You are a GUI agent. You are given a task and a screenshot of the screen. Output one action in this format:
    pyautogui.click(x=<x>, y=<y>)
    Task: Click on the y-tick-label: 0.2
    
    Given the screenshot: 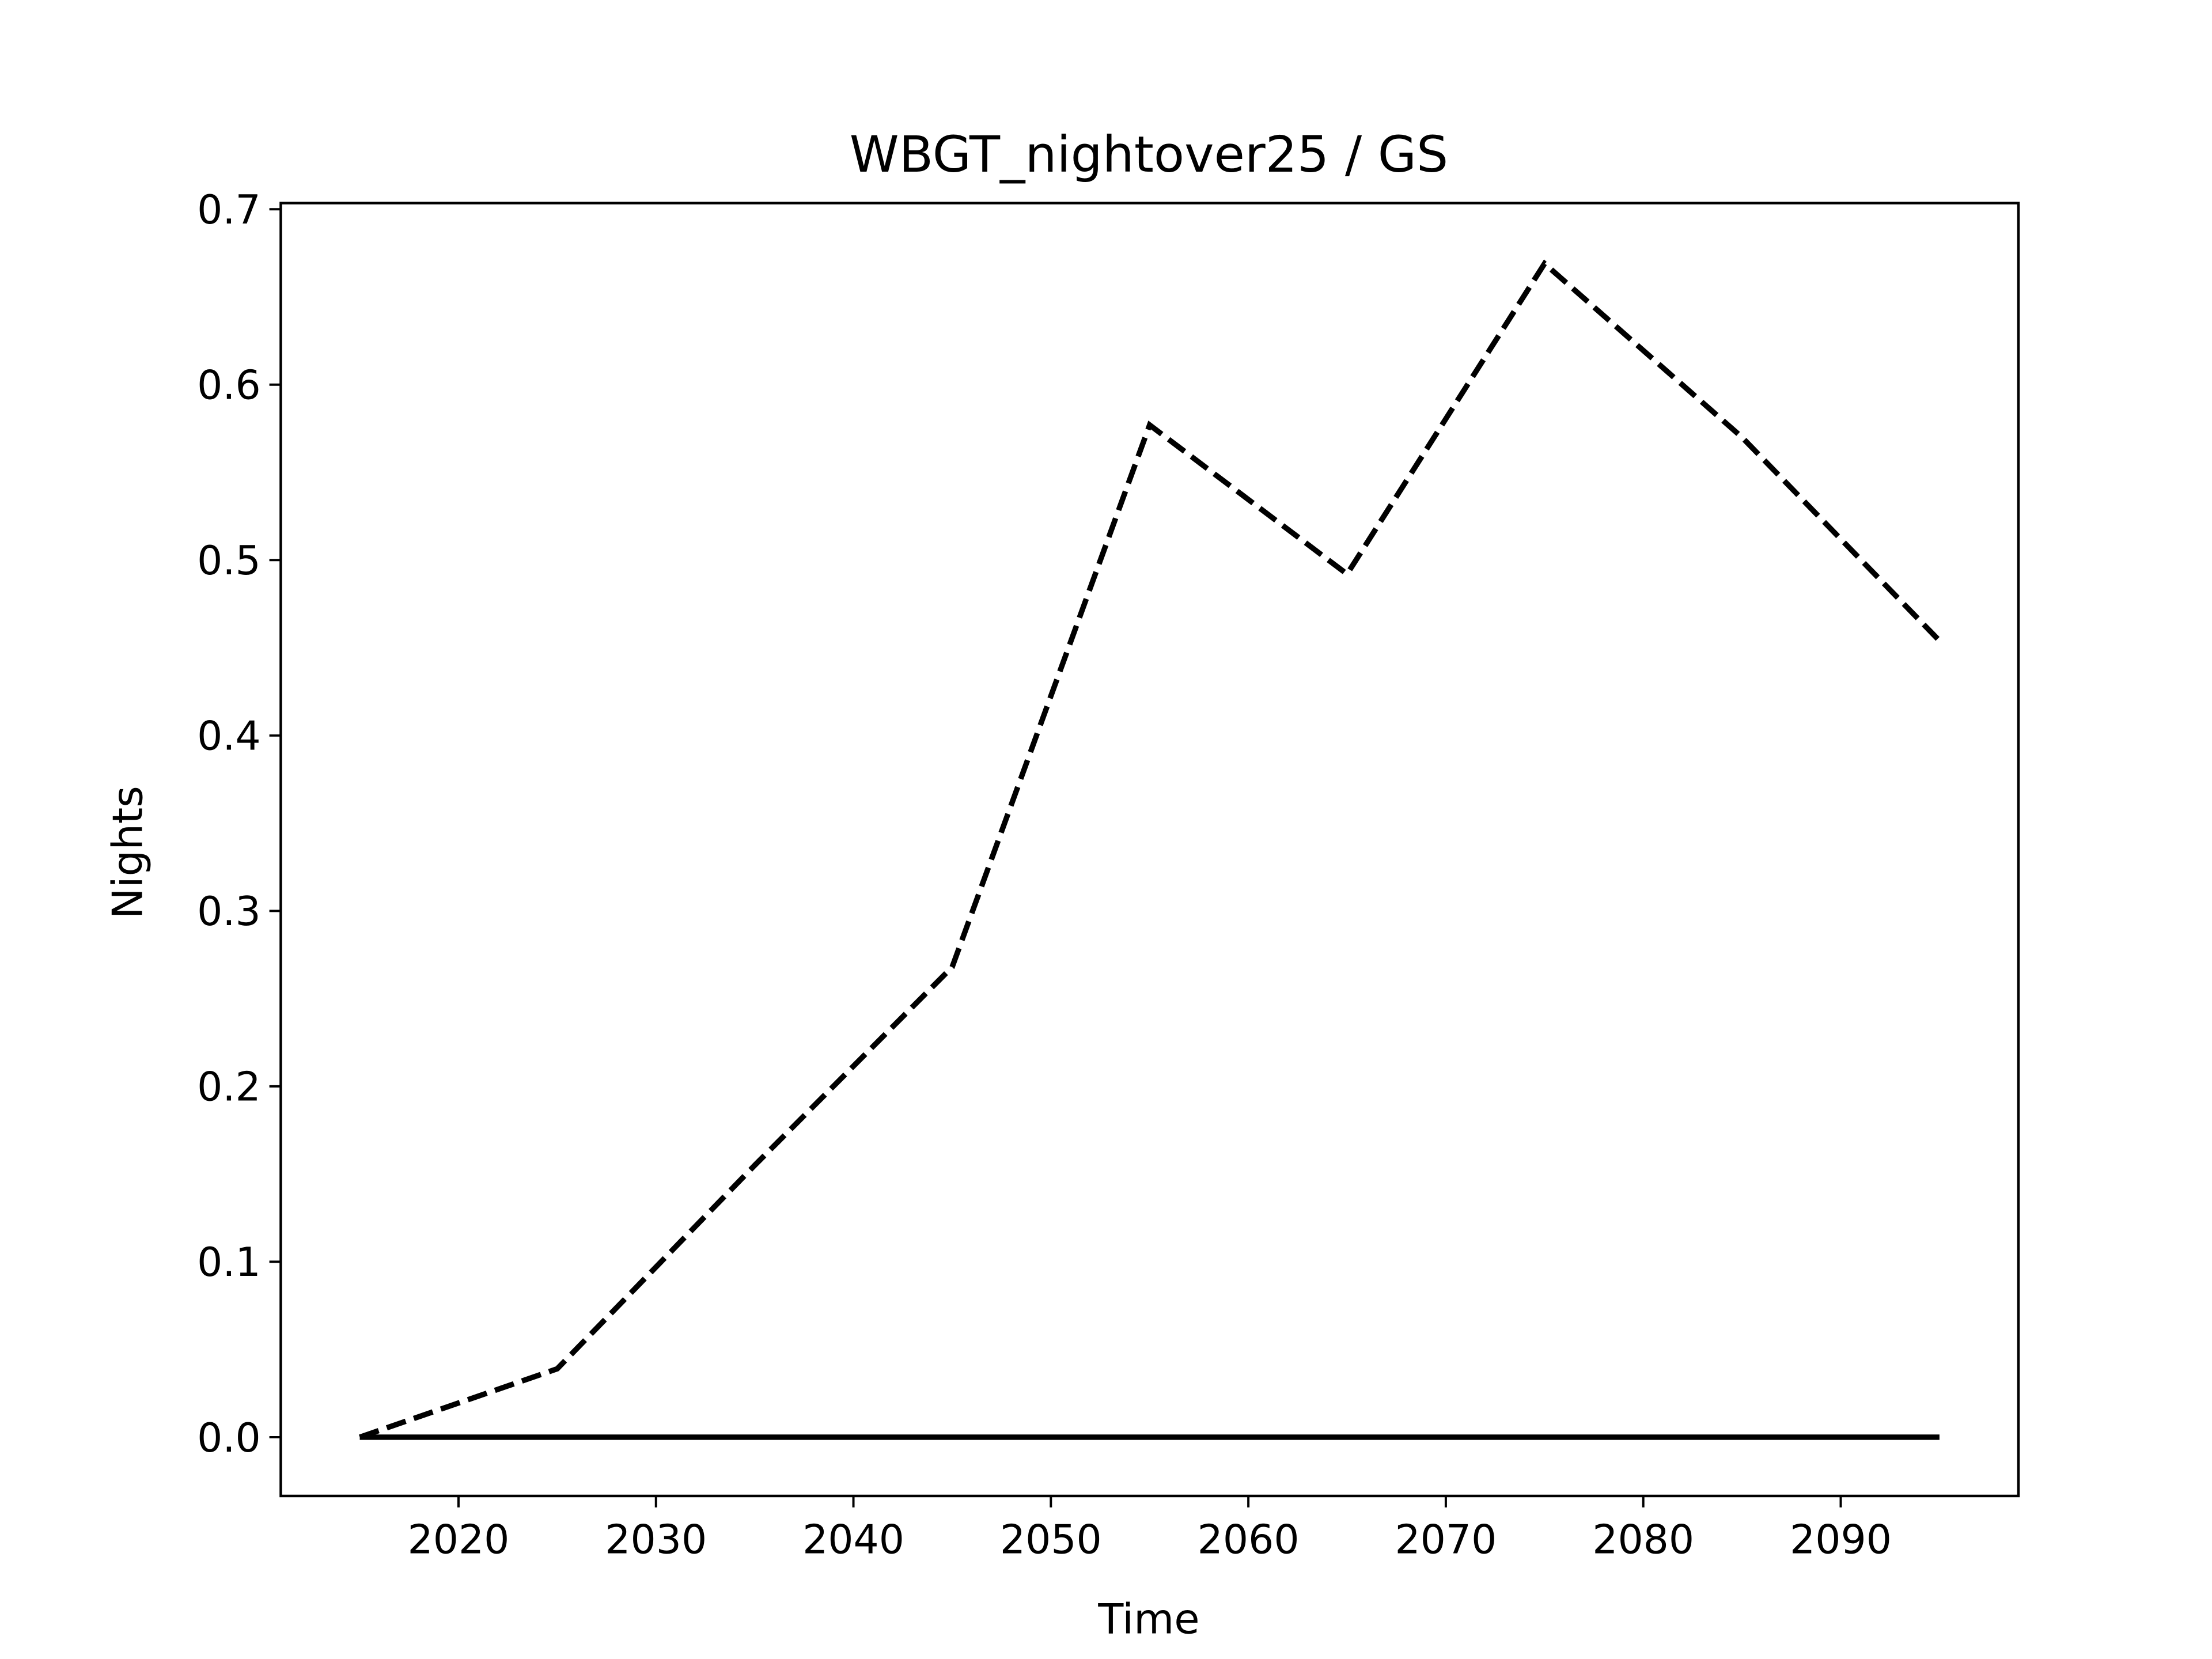 What is the action you would take?
    pyautogui.click(x=229, y=1087)
    